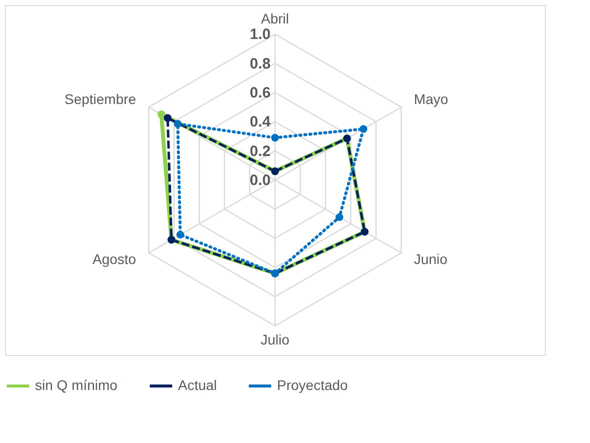 This screenshot has width=590, height=443. Describe the element at coordinates (312, 385) in the screenshot. I see `legend-label: Proyectado` at that location.